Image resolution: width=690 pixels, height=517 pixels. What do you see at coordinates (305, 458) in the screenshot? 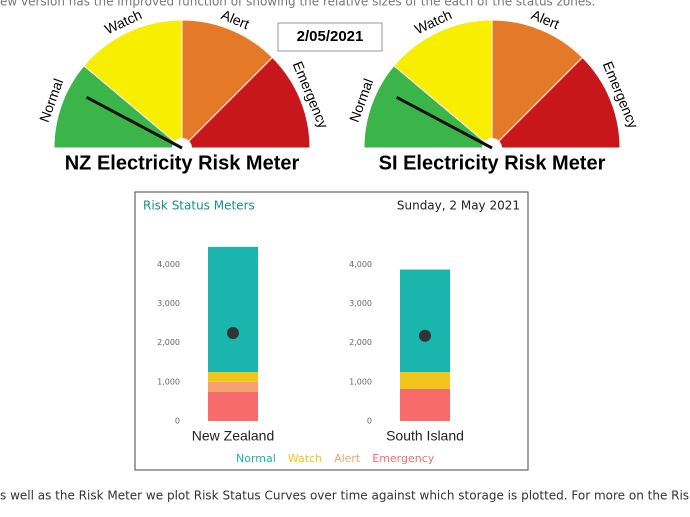
I see `legend-entry: Watch` at bounding box center [305, 458].